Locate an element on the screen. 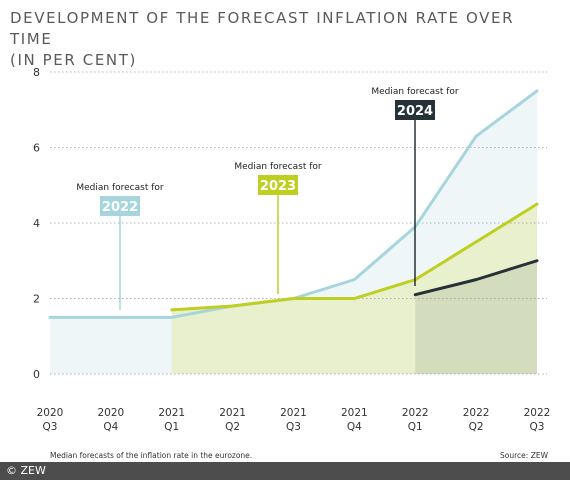  y-tick-label: 0 is located at coordinates (36, 374).